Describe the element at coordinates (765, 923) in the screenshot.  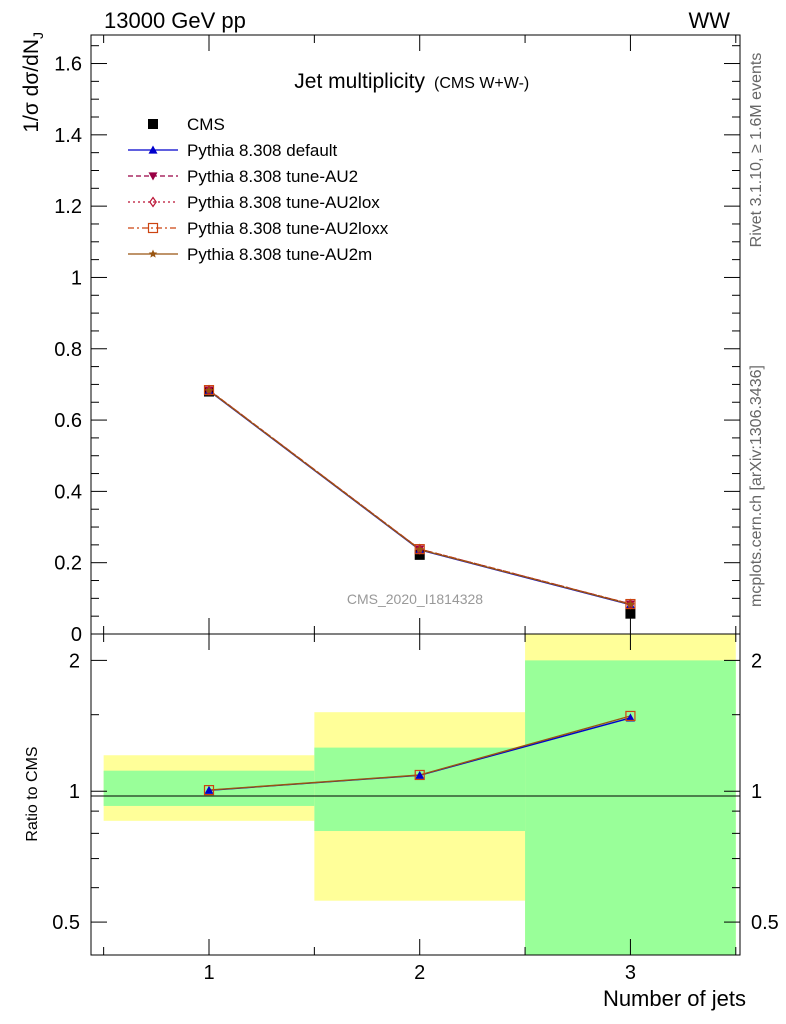
I see `ratio-y-tick-label-right: 0.5` at that location.